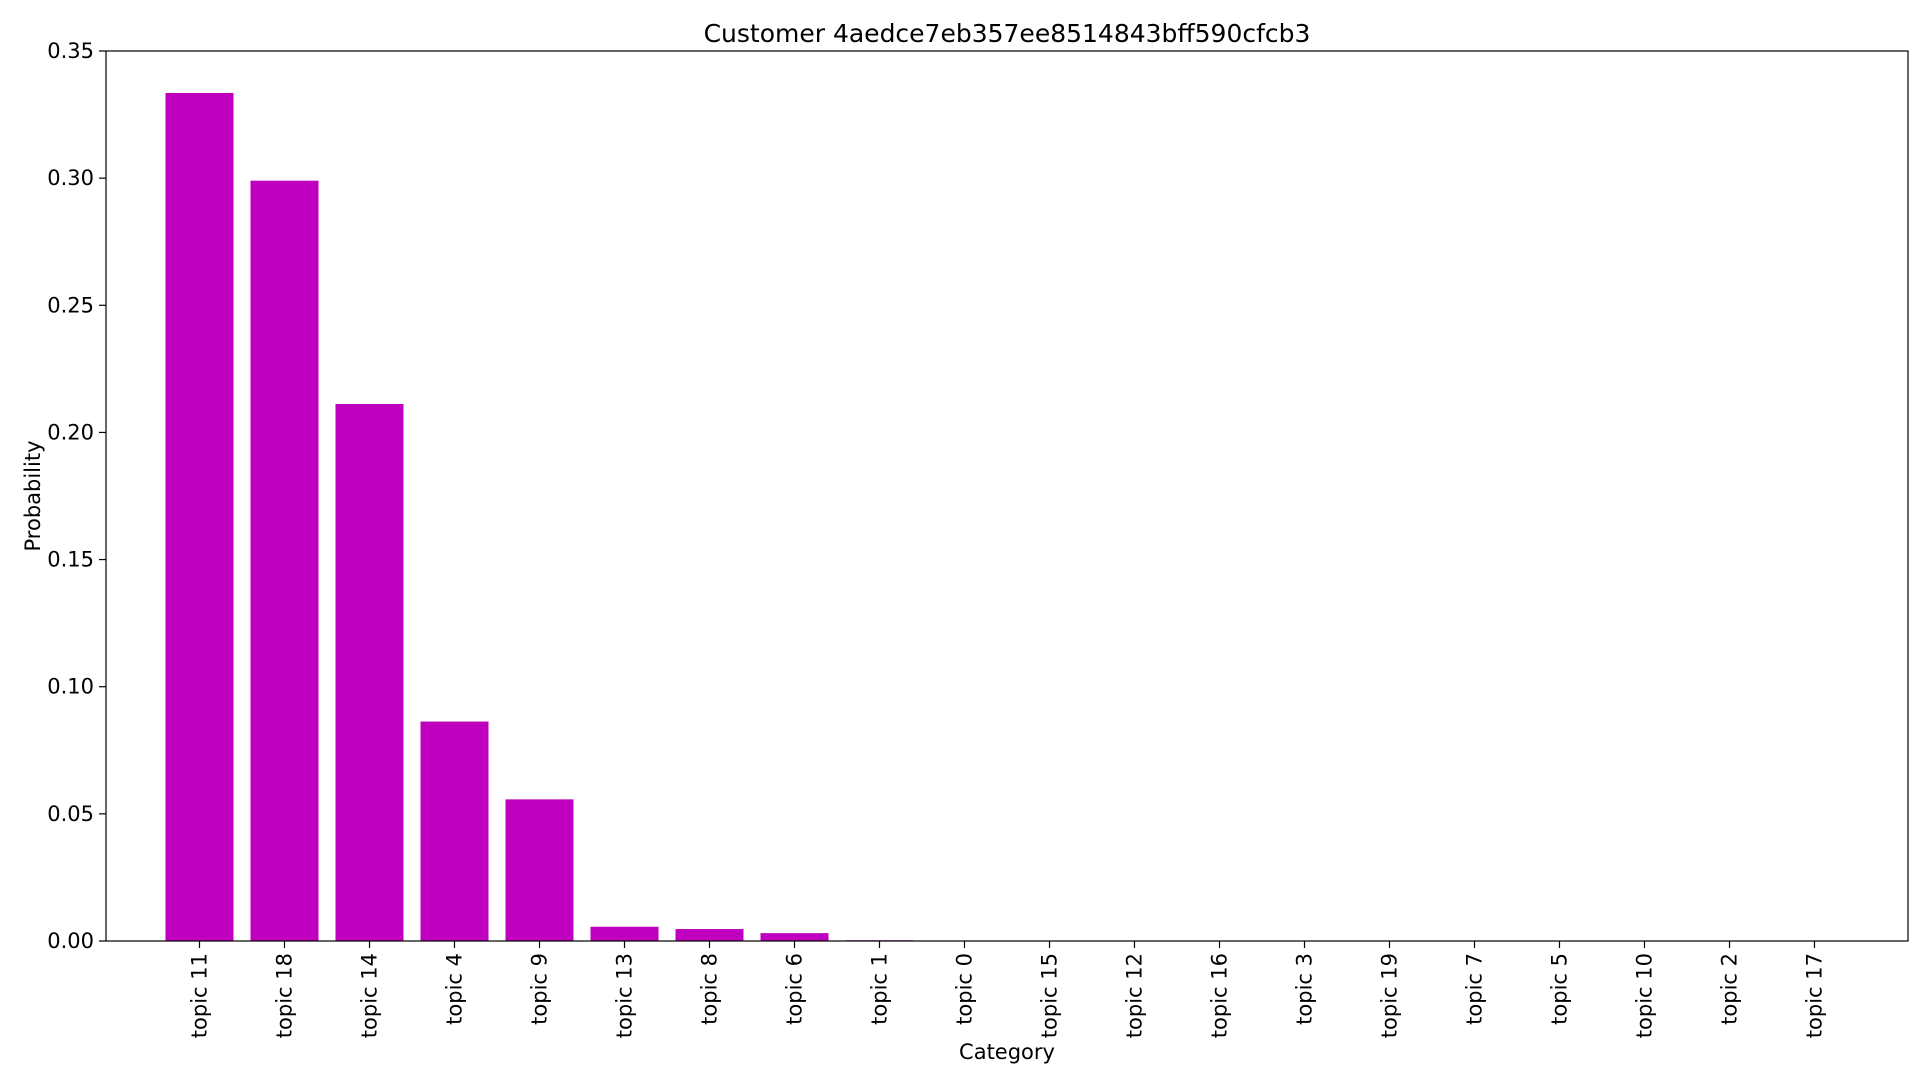 This screenshot has width=1920, height=1084. What do you see at coordinates (70, 687) in the screenshot?
I see `y-tick-label: 0.10` at bounding box center [70, 687].